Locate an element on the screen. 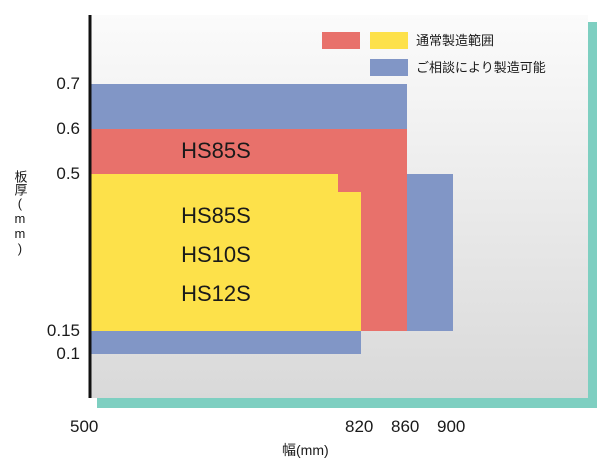  region-label: HS12S is located at coordinates (216, 293).